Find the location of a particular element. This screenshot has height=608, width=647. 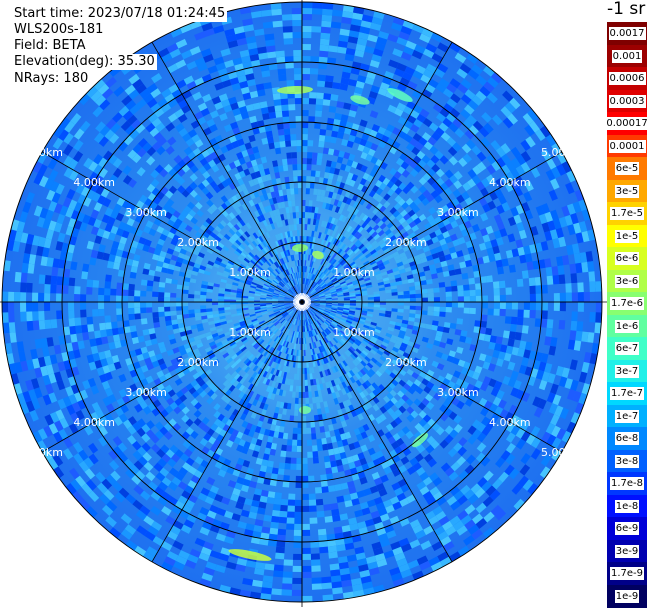

colorbar-level: 3e-6 is located at coordinates (627, 281).